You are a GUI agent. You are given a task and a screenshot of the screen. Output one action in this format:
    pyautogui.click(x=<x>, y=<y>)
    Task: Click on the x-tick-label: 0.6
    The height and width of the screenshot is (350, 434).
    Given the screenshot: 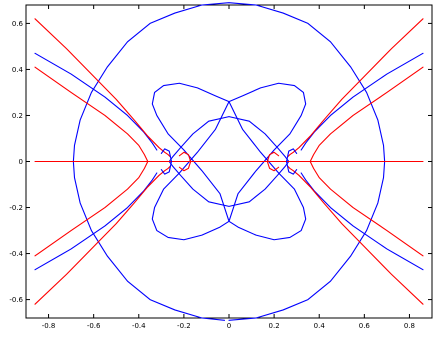 What is the action you would take?
    pyautogui.click(x=365, y=326)
    